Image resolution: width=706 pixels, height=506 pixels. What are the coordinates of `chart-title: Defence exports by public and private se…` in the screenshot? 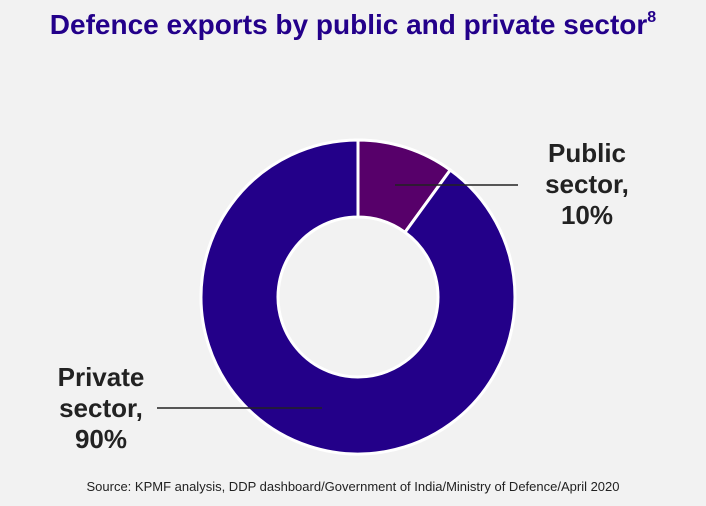 It's located at (353, 25).